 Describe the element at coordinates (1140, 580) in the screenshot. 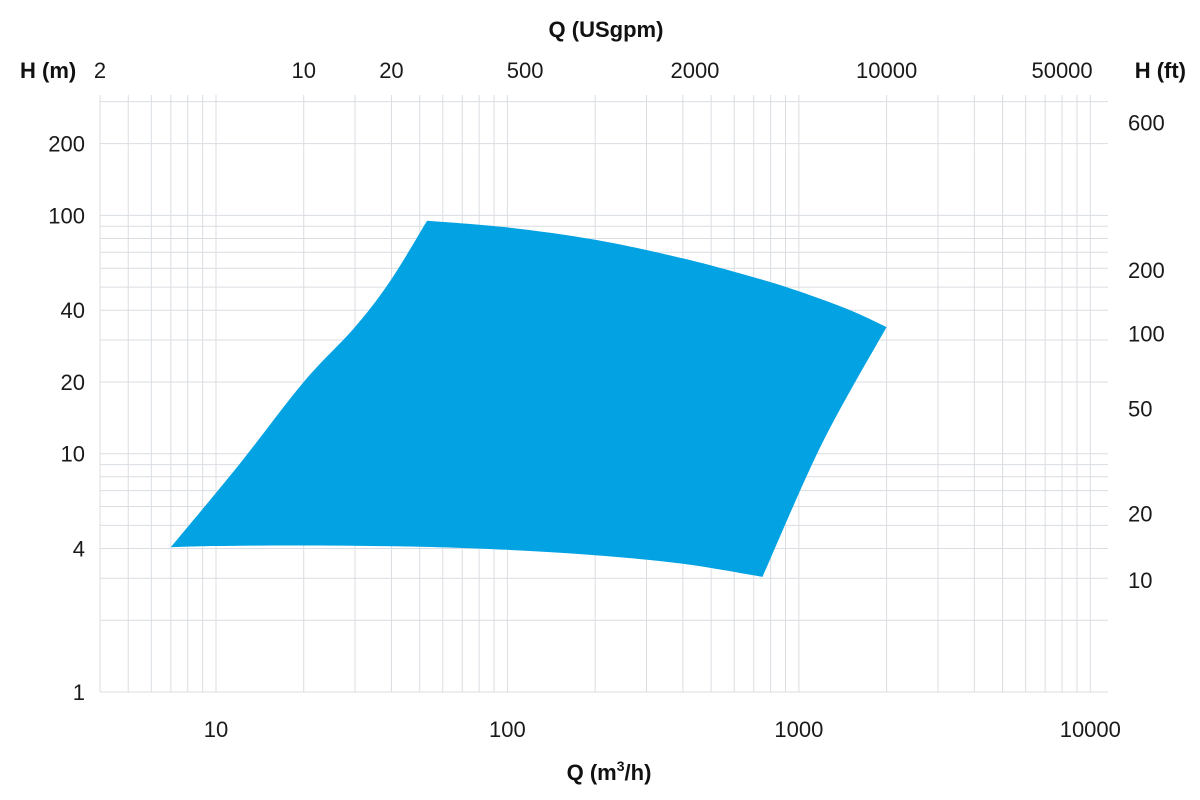

I see `y2-tick-label: 10` at that location.